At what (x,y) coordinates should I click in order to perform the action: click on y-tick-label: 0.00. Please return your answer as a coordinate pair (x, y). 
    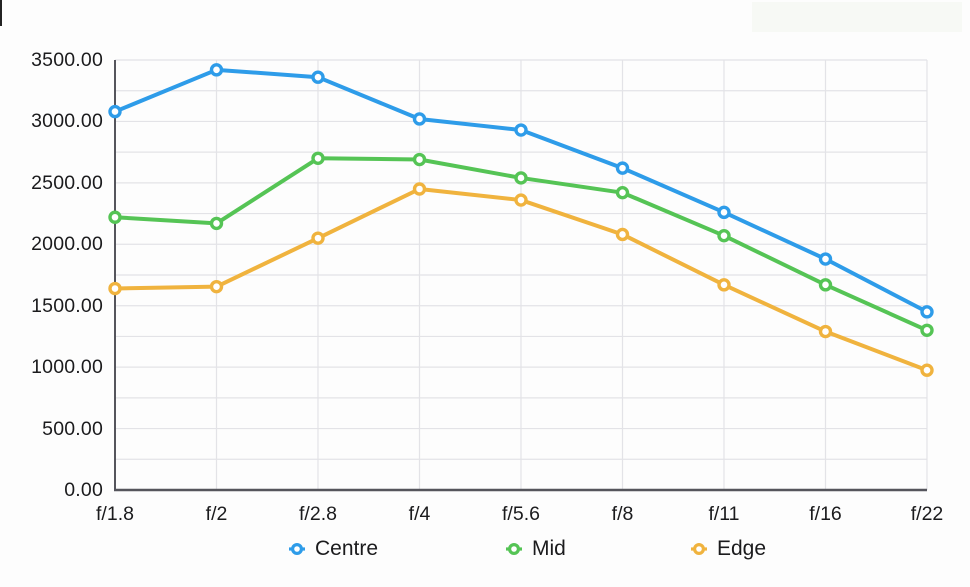
    Looking at the image, I should click on (83, 490).